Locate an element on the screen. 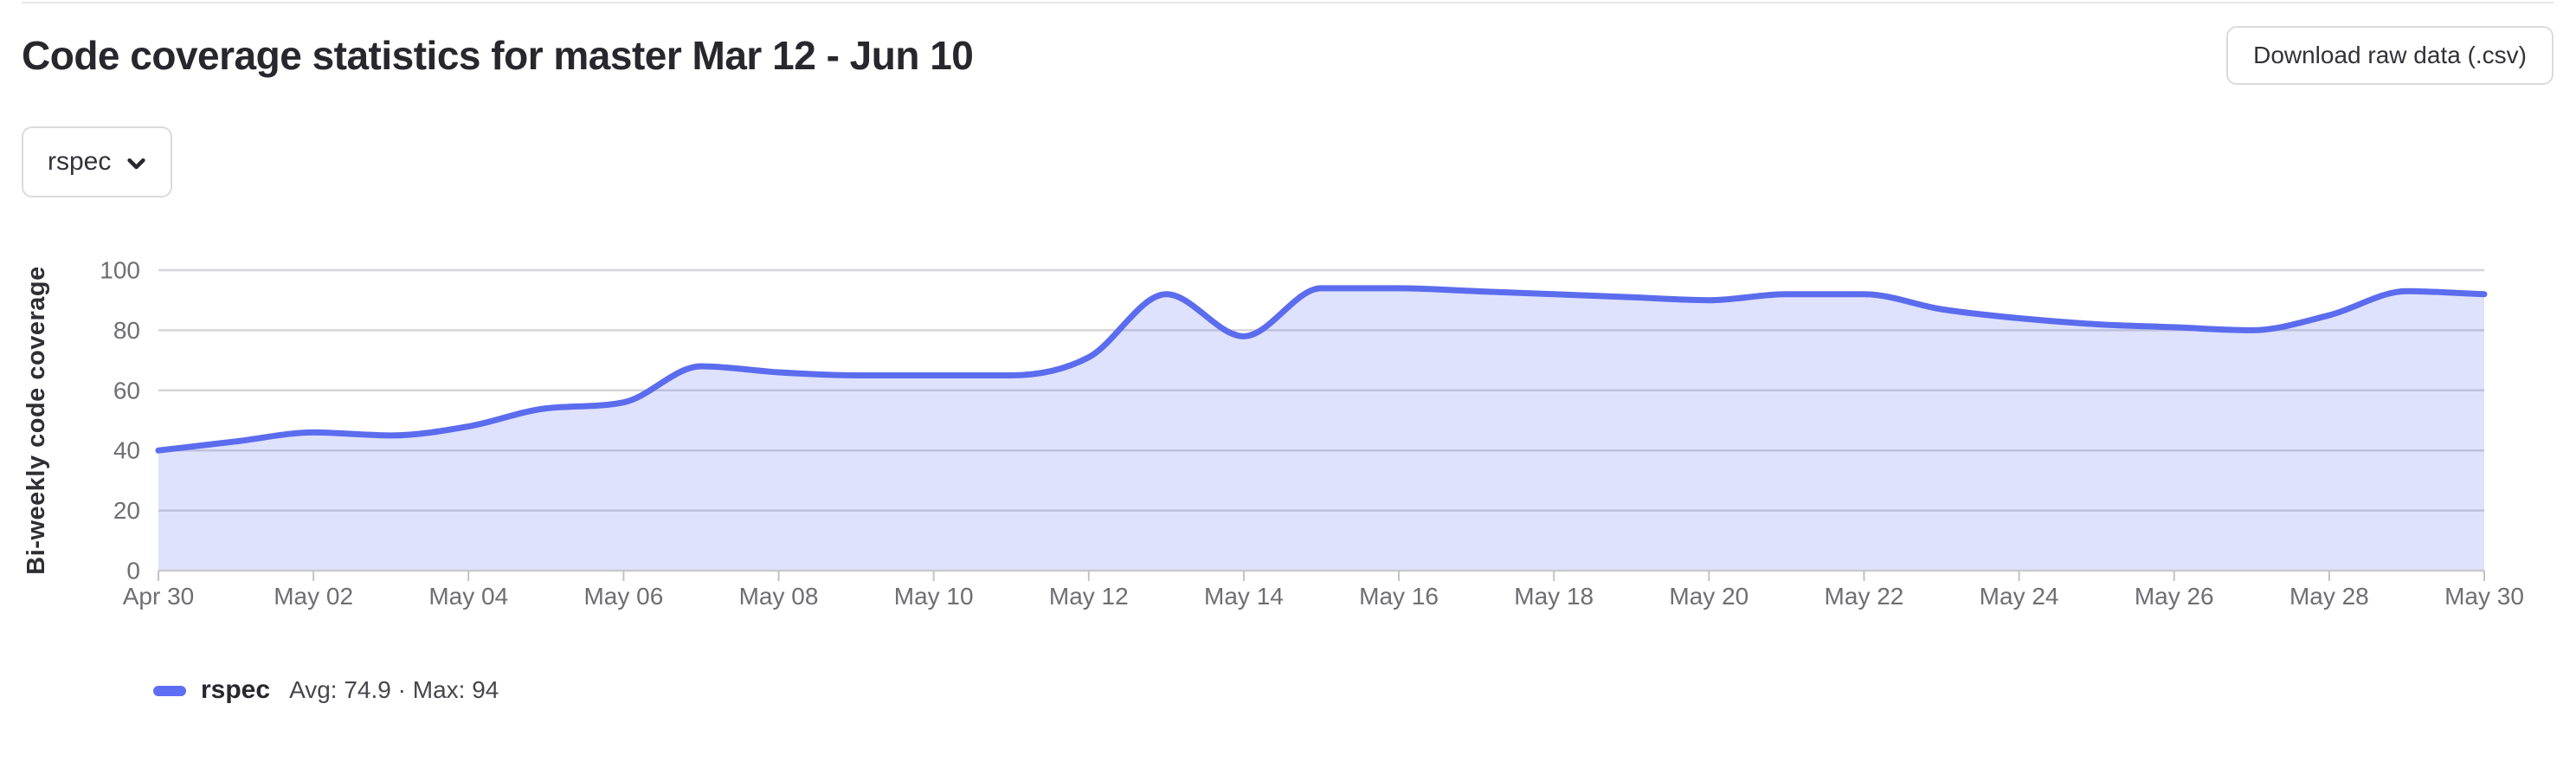 The height and width of the screenshot is (762, 2576). chart-legend-item-rspec: rspec Avg: 74.9 · Max: 94 is located at coordinates (326, 690).